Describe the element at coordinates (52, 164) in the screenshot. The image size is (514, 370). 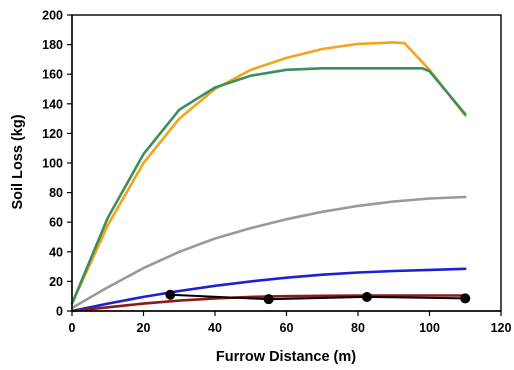
I see `y-tick-label: 100` at that location.